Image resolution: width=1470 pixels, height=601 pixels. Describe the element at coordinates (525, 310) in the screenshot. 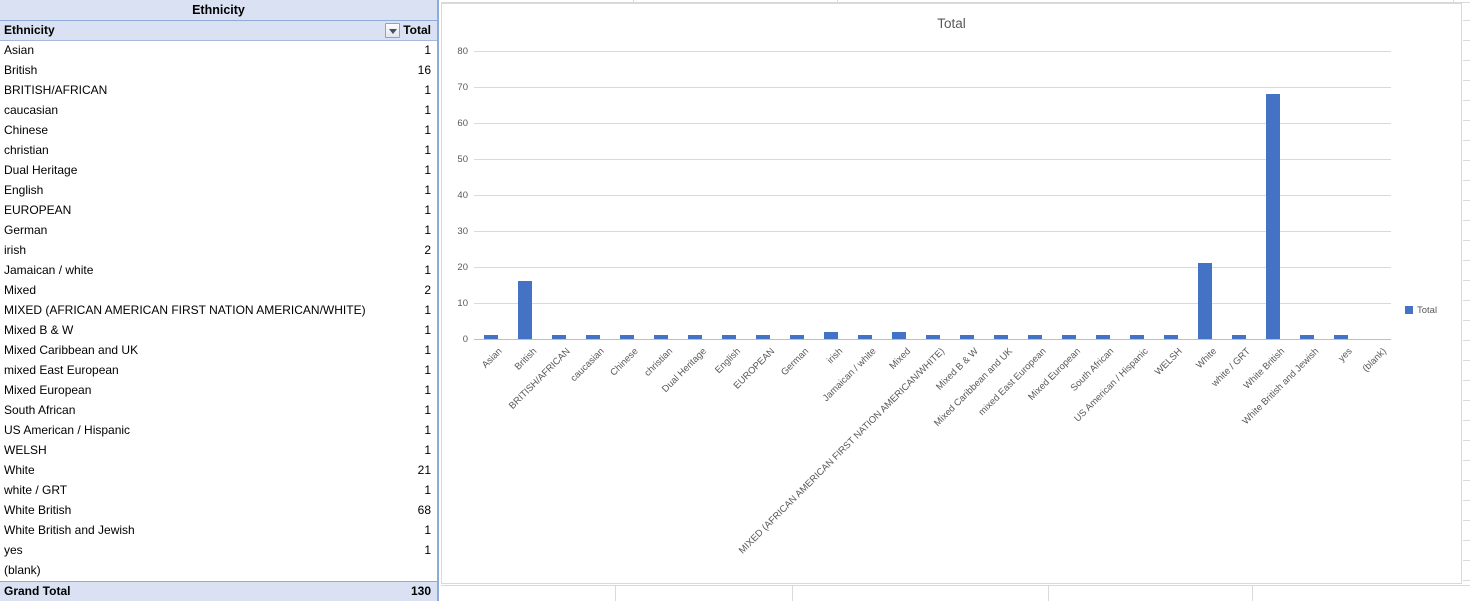

I see `bar-british` at that location.